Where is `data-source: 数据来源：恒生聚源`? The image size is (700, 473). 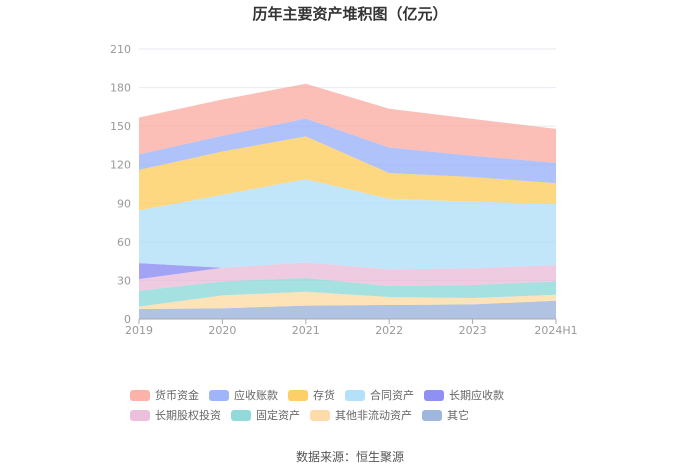 data-source: 数据来源：恒生聚源 is located at coordinates (349, 457).